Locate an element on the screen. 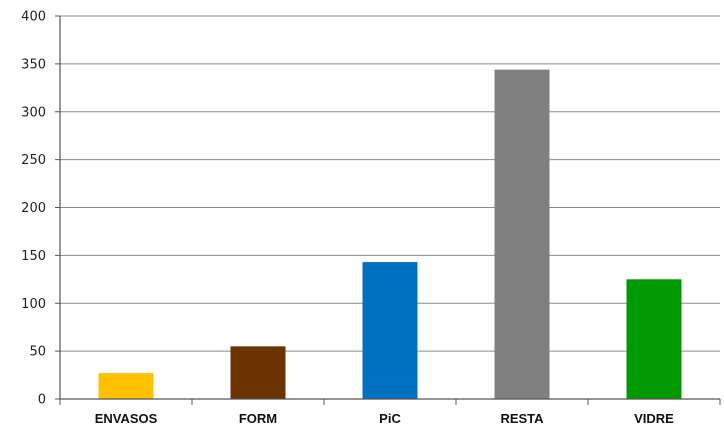  x-tick-label-form: FORM is located at coordinates (258, 418).